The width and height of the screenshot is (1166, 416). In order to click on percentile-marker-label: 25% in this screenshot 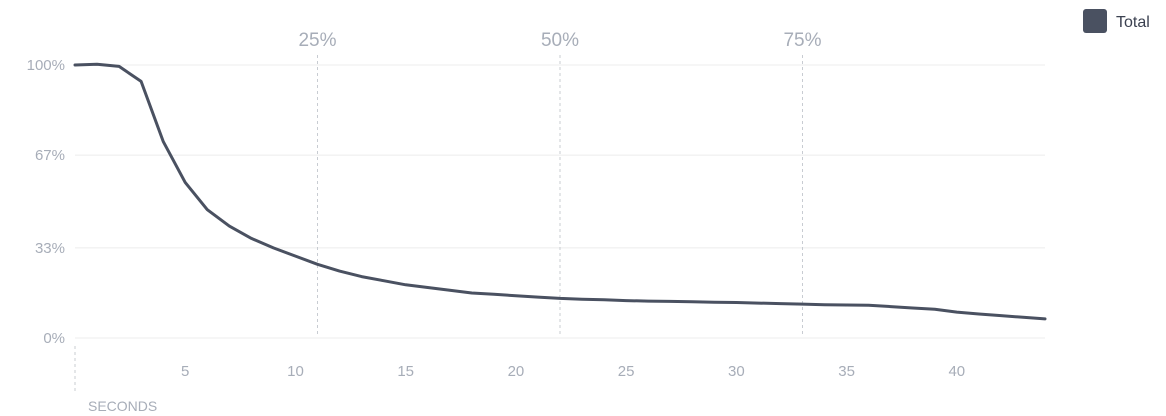, I will do `click(317, 40)`.